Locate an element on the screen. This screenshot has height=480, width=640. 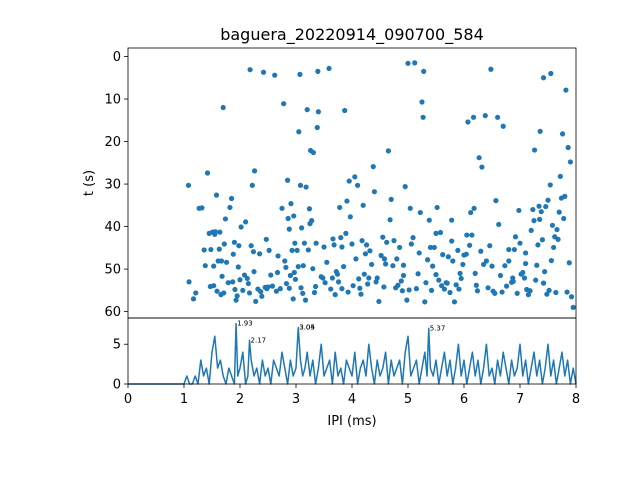
x-tick-label: 2 is located at coordinates (240, 399).